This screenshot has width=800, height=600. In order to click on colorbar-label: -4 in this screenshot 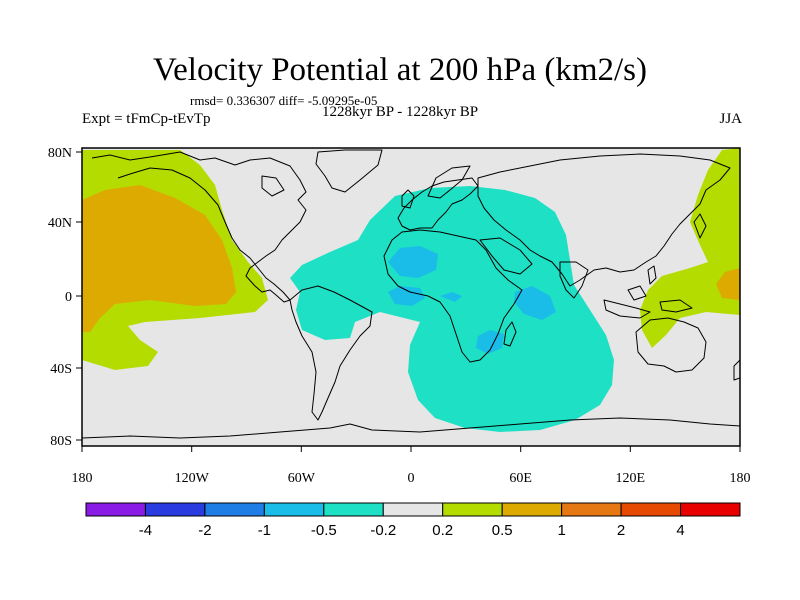, I will do `click(145, 530)`.